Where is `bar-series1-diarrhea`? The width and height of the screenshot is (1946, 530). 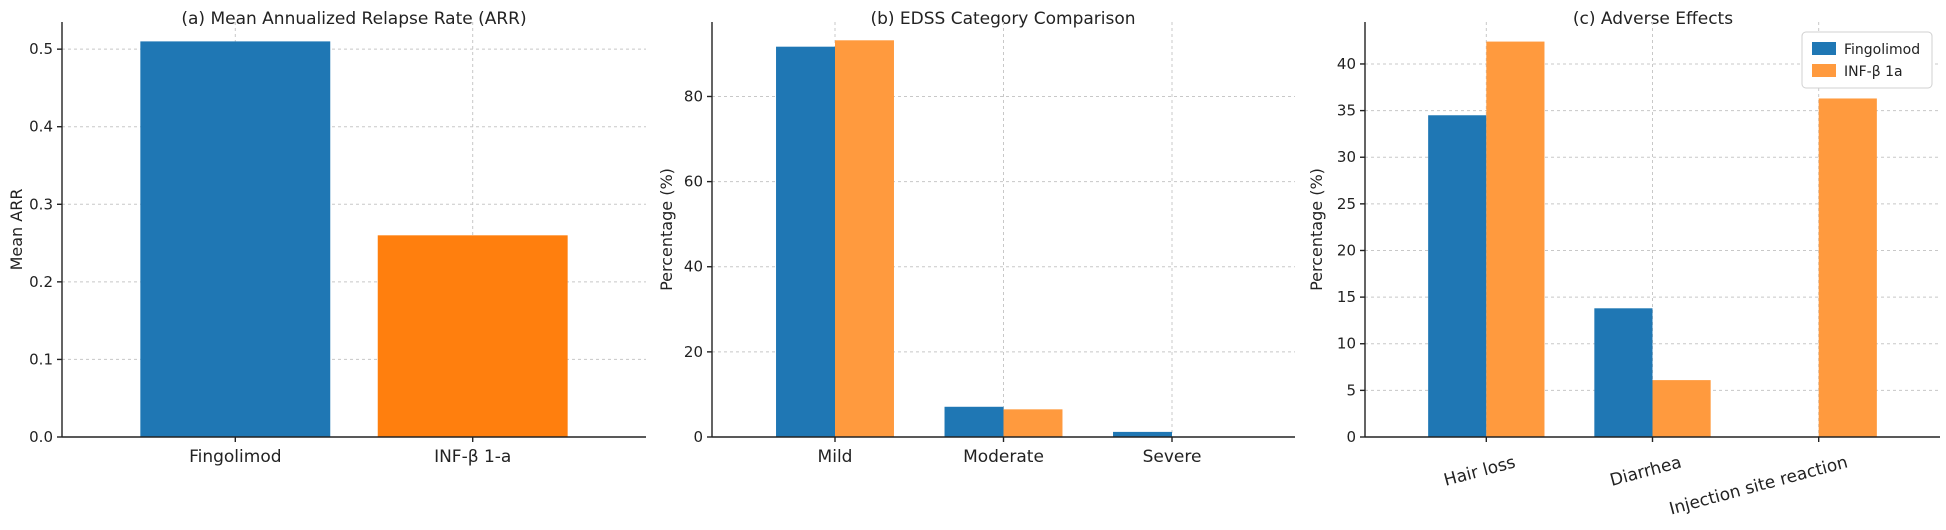
bar-series1-diarrhea is located at coordinates (1623, 372).